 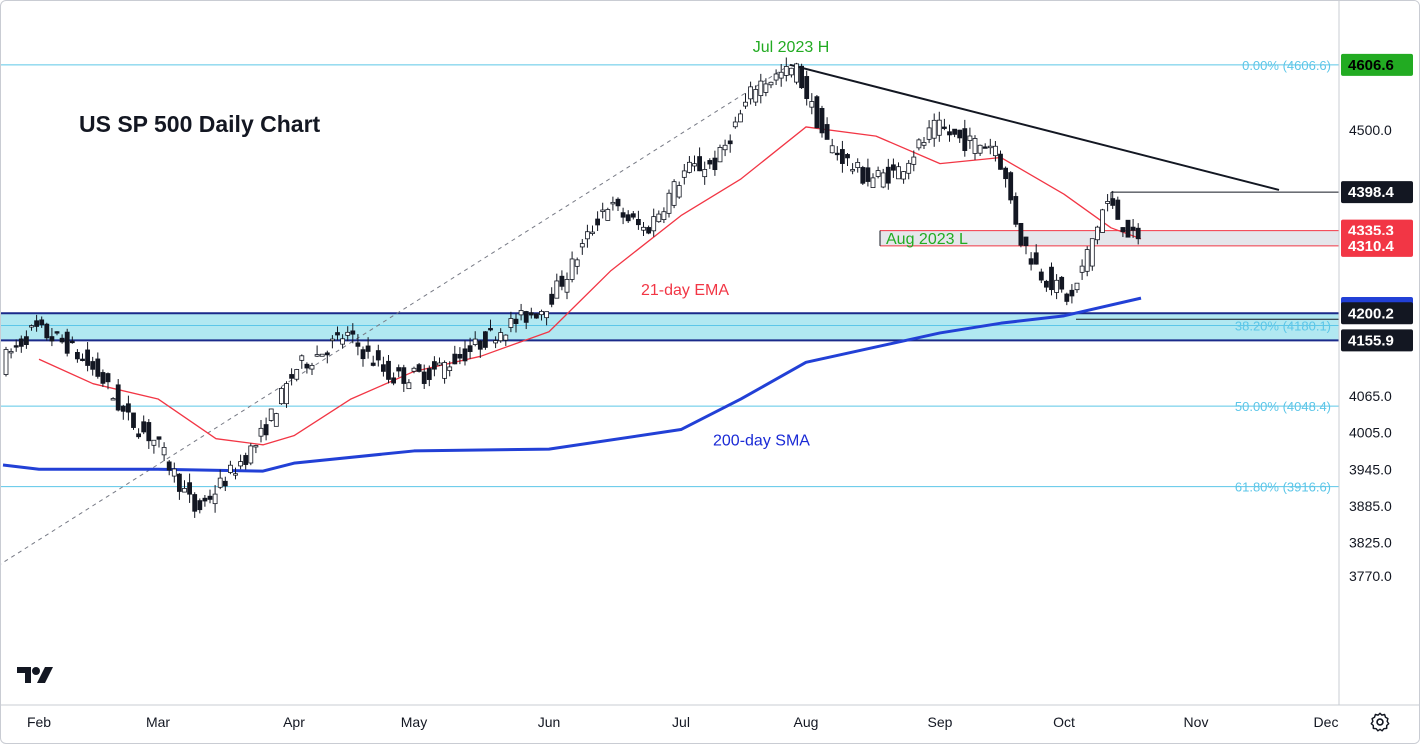 What do you see at coordinates (1064, 722) in the screenshot?
I see `x-tick-label: Oct` at bounding box center [1064, 722].